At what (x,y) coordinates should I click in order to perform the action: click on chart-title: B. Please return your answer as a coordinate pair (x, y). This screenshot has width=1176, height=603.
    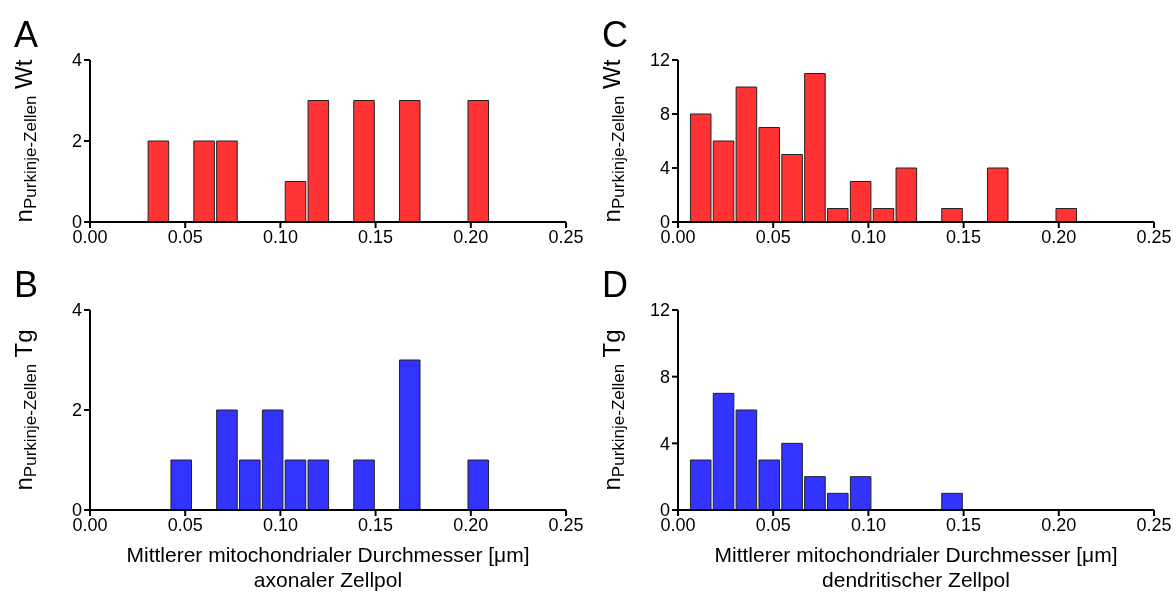
    Looking at the image, I should click on (26, 285).